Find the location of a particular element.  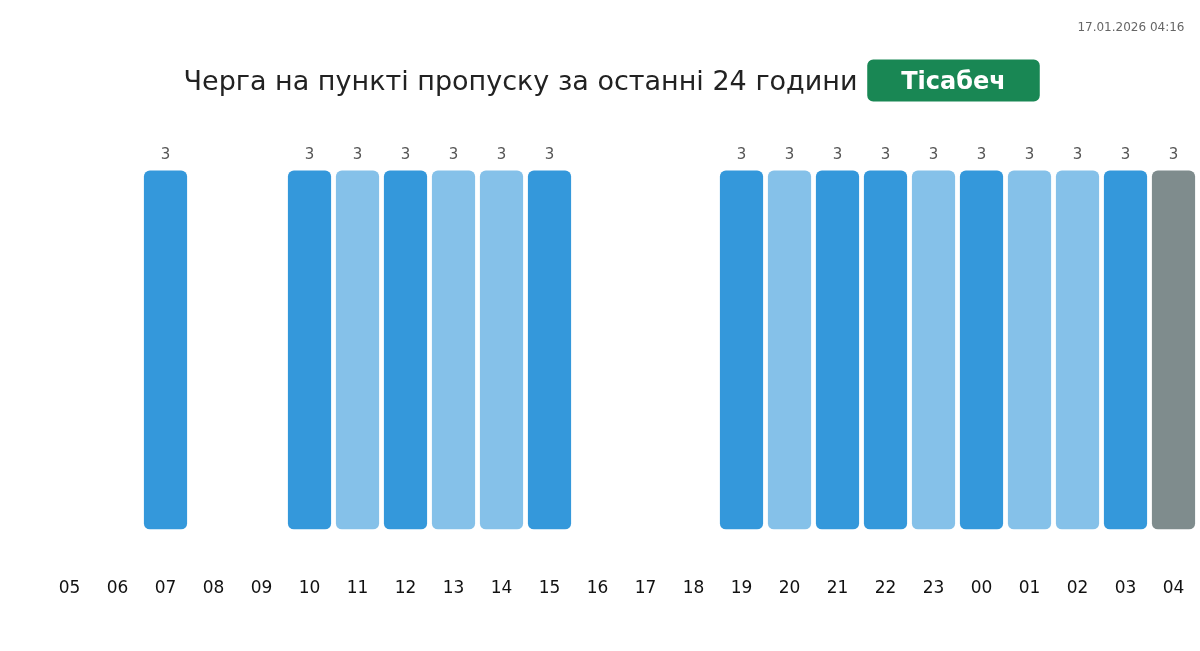

chart-subtitle: Тісабеч is located at coordinates (953, 80).